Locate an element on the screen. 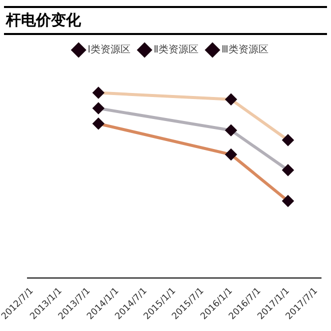 The image size is (331, 331). chart-title: 杆电价变化 is located at coordinates (165, 20).